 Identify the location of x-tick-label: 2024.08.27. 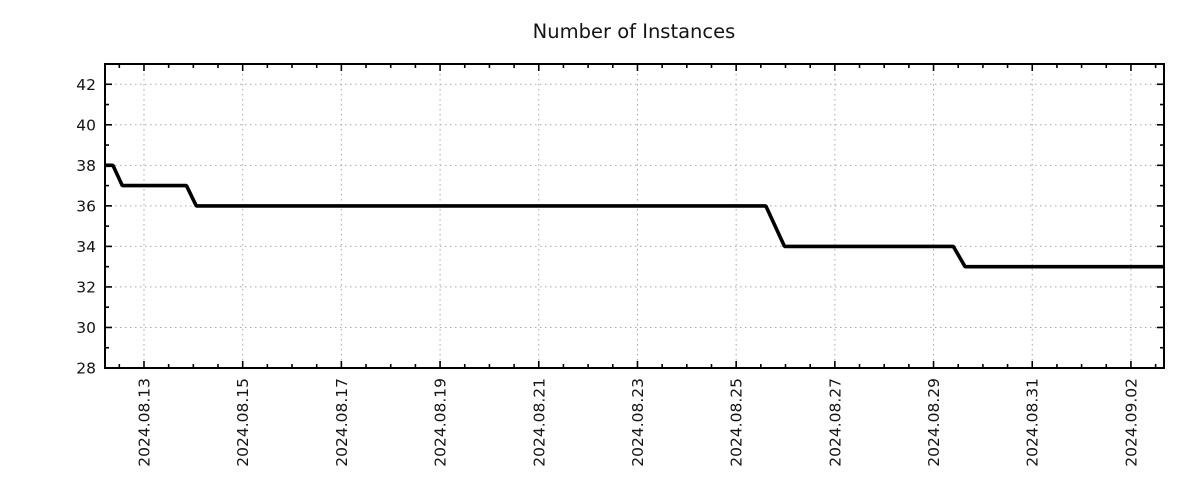
(835, 422).